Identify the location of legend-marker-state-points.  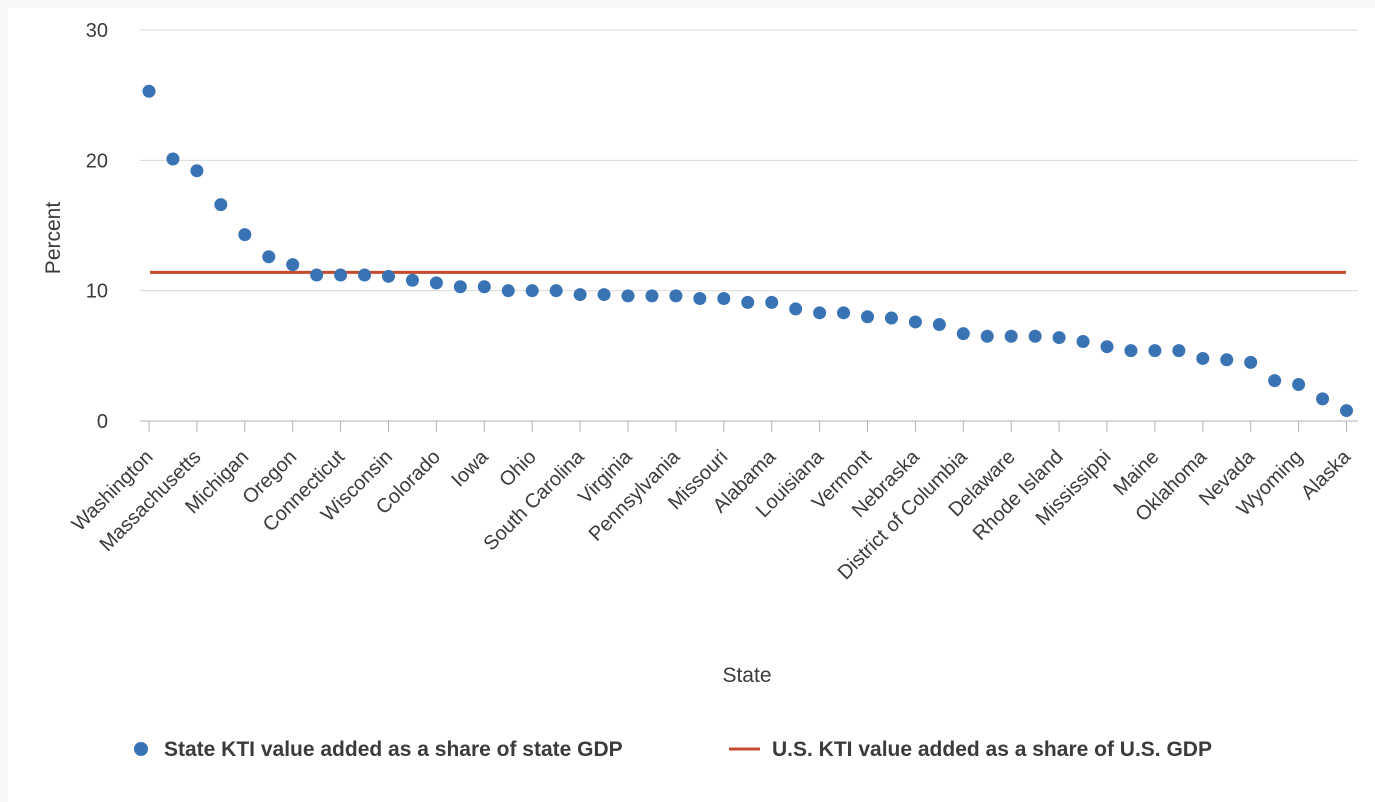
(141, 749).